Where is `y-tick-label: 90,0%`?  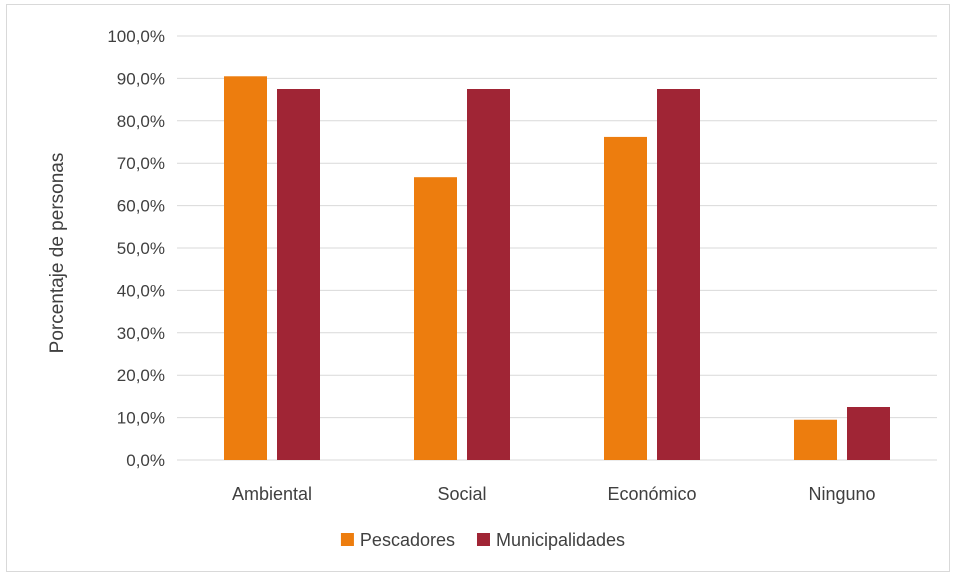
y-tick-label: 90,0% is located at coordinates (141, 78).